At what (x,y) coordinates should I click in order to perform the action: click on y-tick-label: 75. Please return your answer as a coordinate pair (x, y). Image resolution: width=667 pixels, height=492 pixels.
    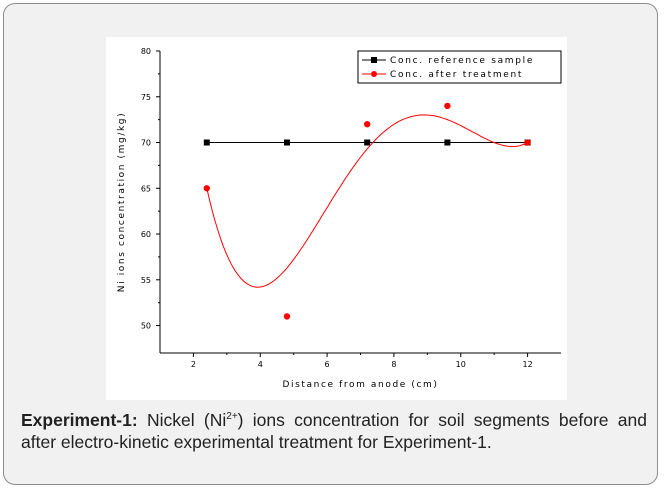
    Looking at the image, I should click on (146, 97).